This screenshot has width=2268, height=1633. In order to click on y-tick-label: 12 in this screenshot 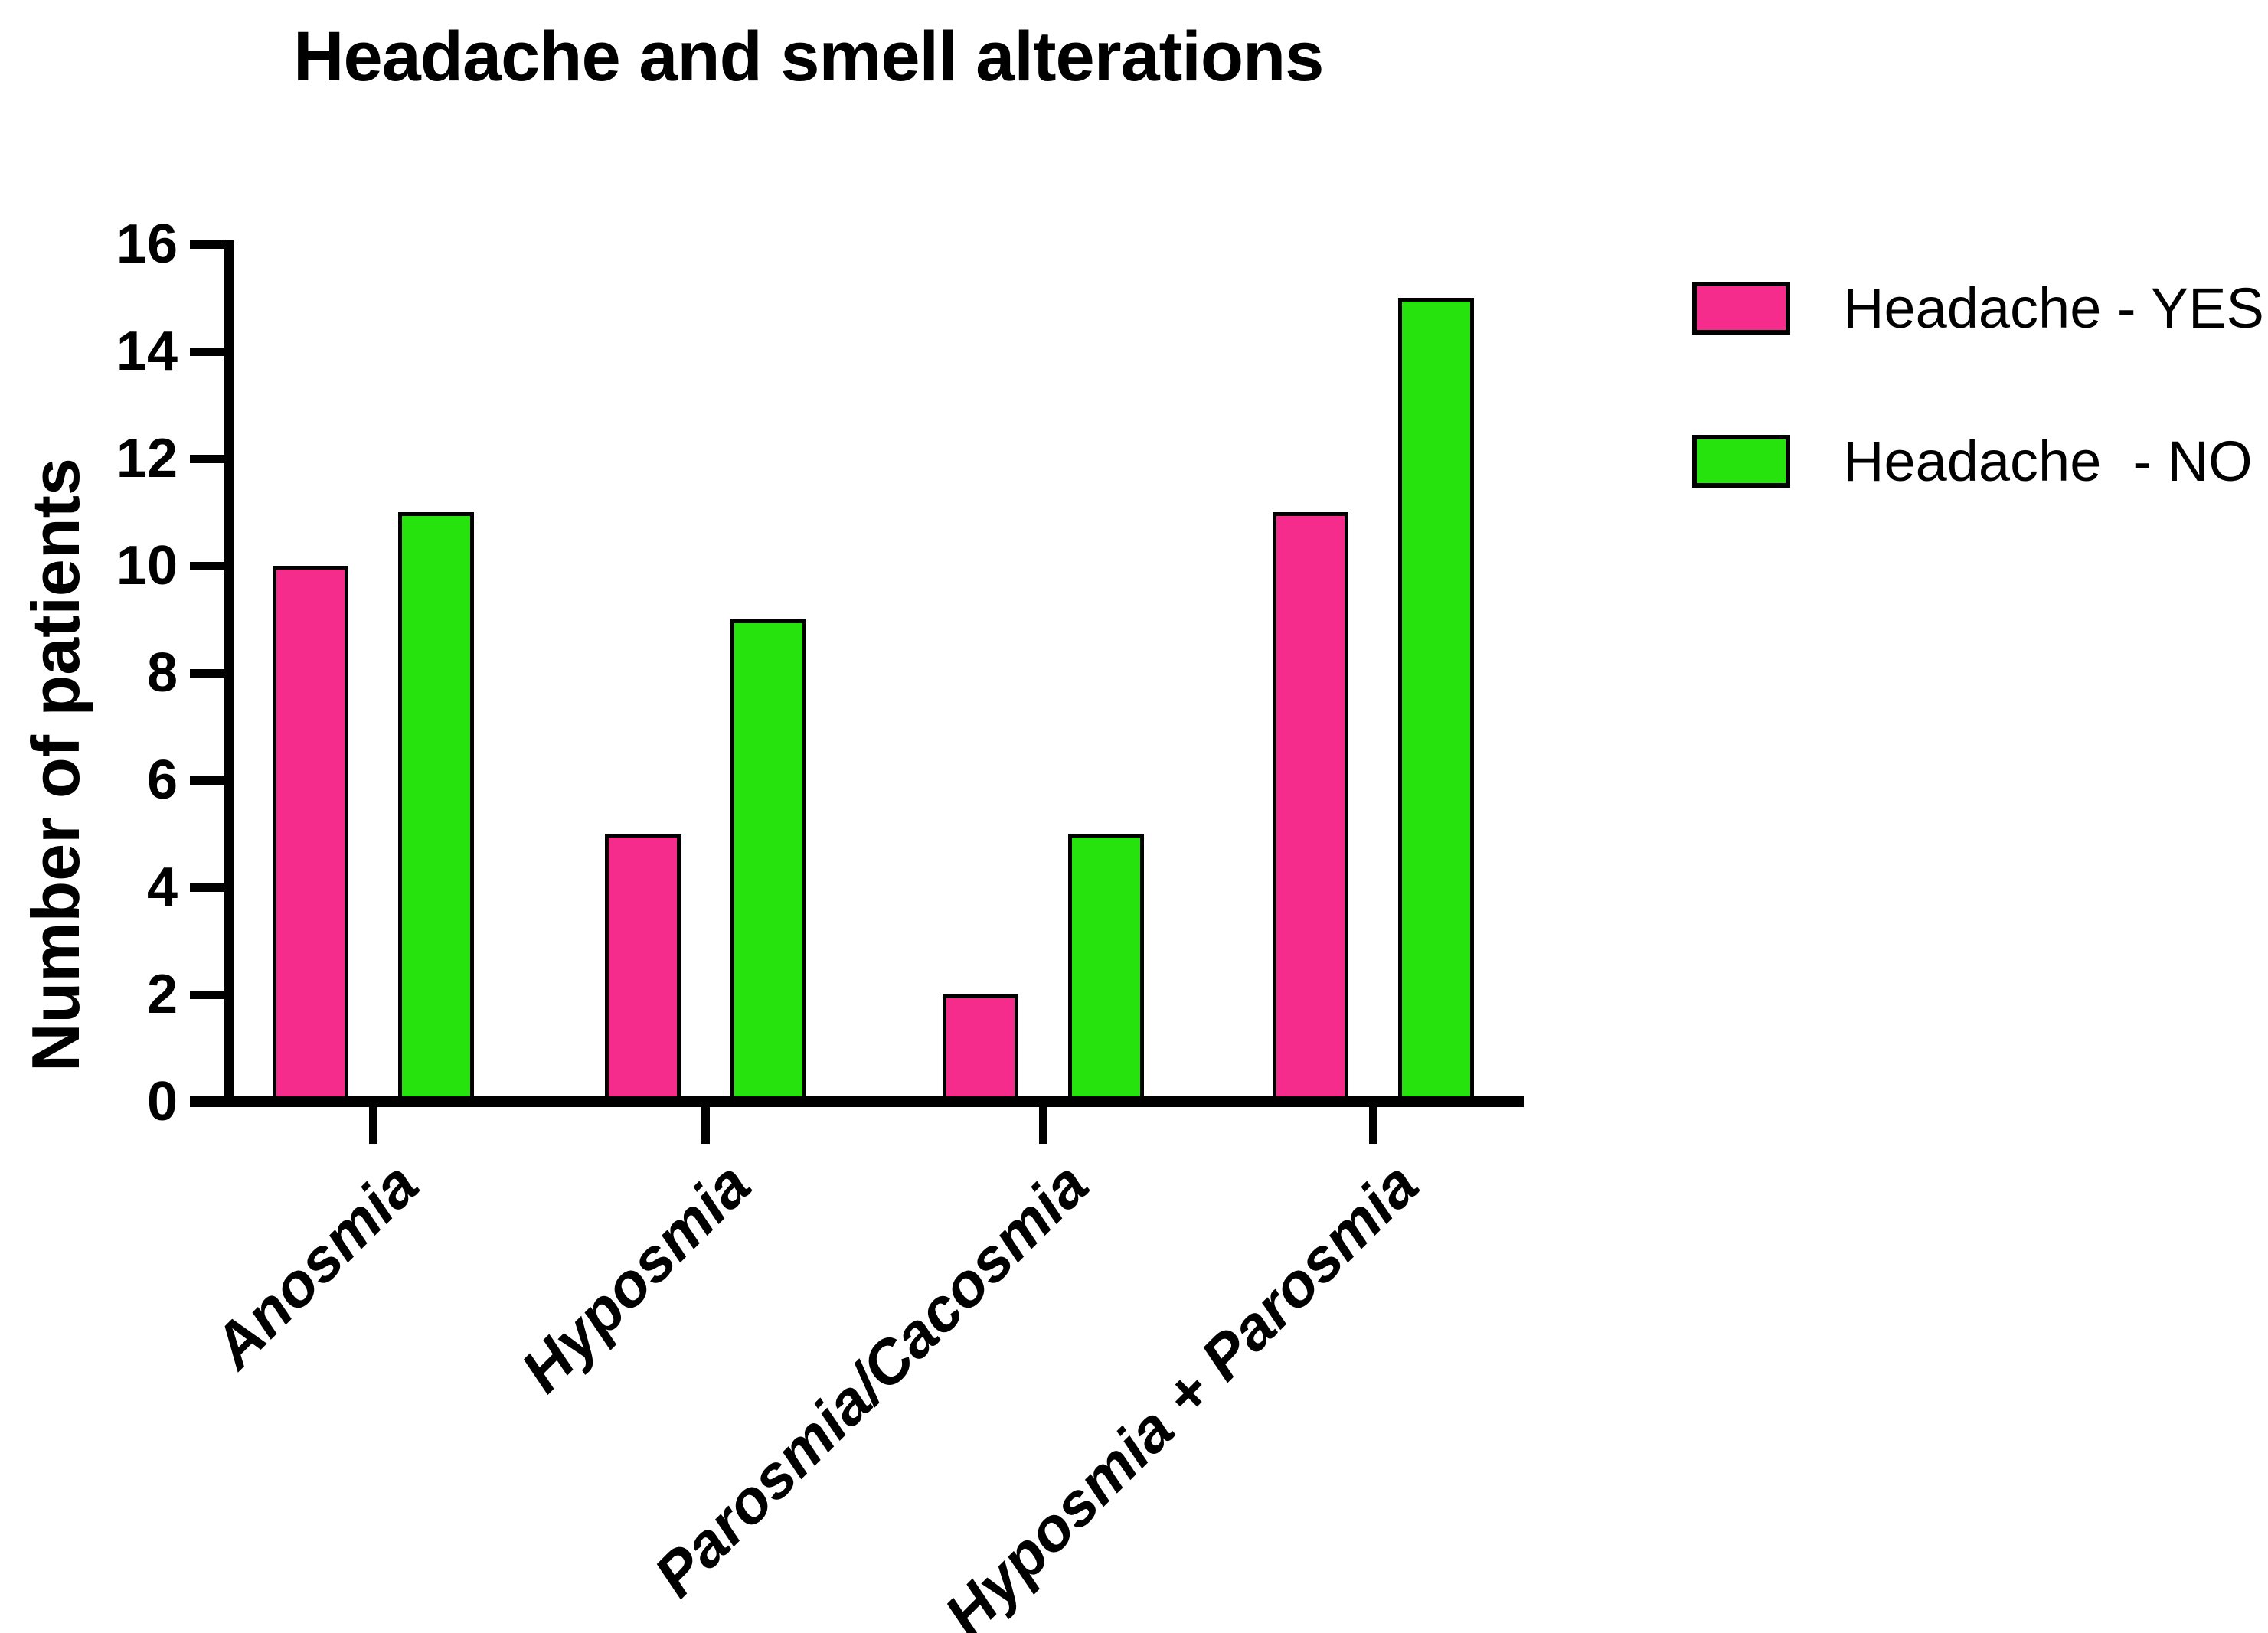, I will do `click(147, 458)`.